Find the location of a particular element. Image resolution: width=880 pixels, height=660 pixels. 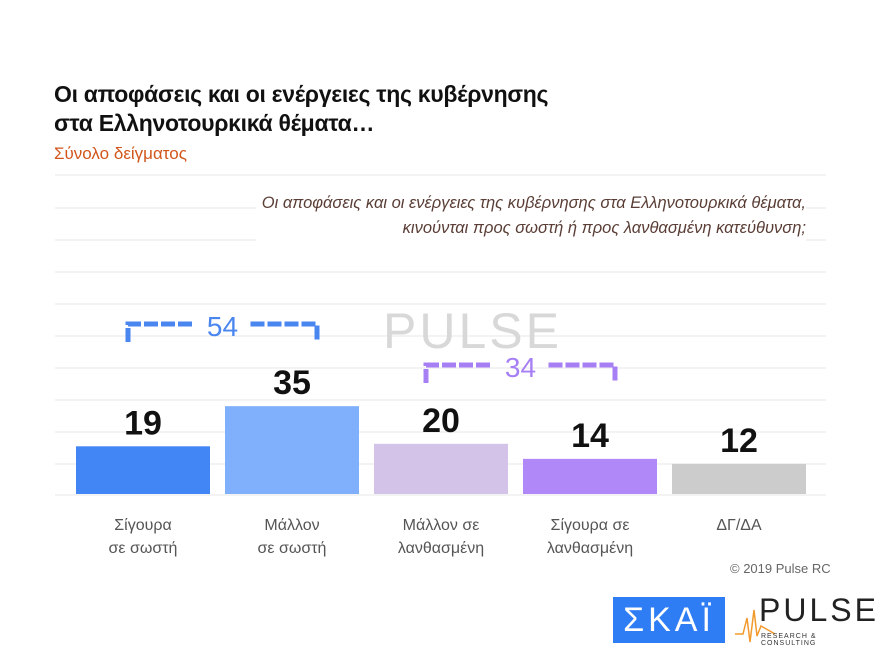

pulse-wave-icon is located at coordinates (755, 626).